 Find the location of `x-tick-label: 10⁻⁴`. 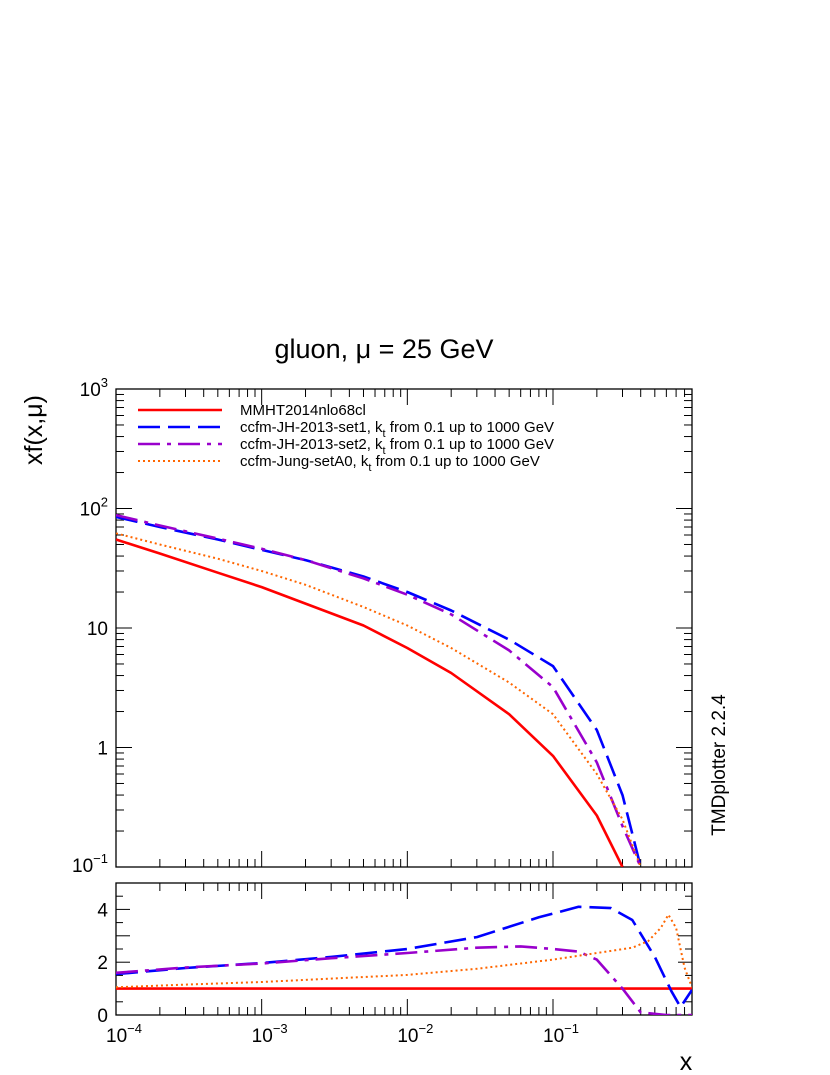

x-tick-label: 10⁻⁴ is located at coordinates (124, 1034).